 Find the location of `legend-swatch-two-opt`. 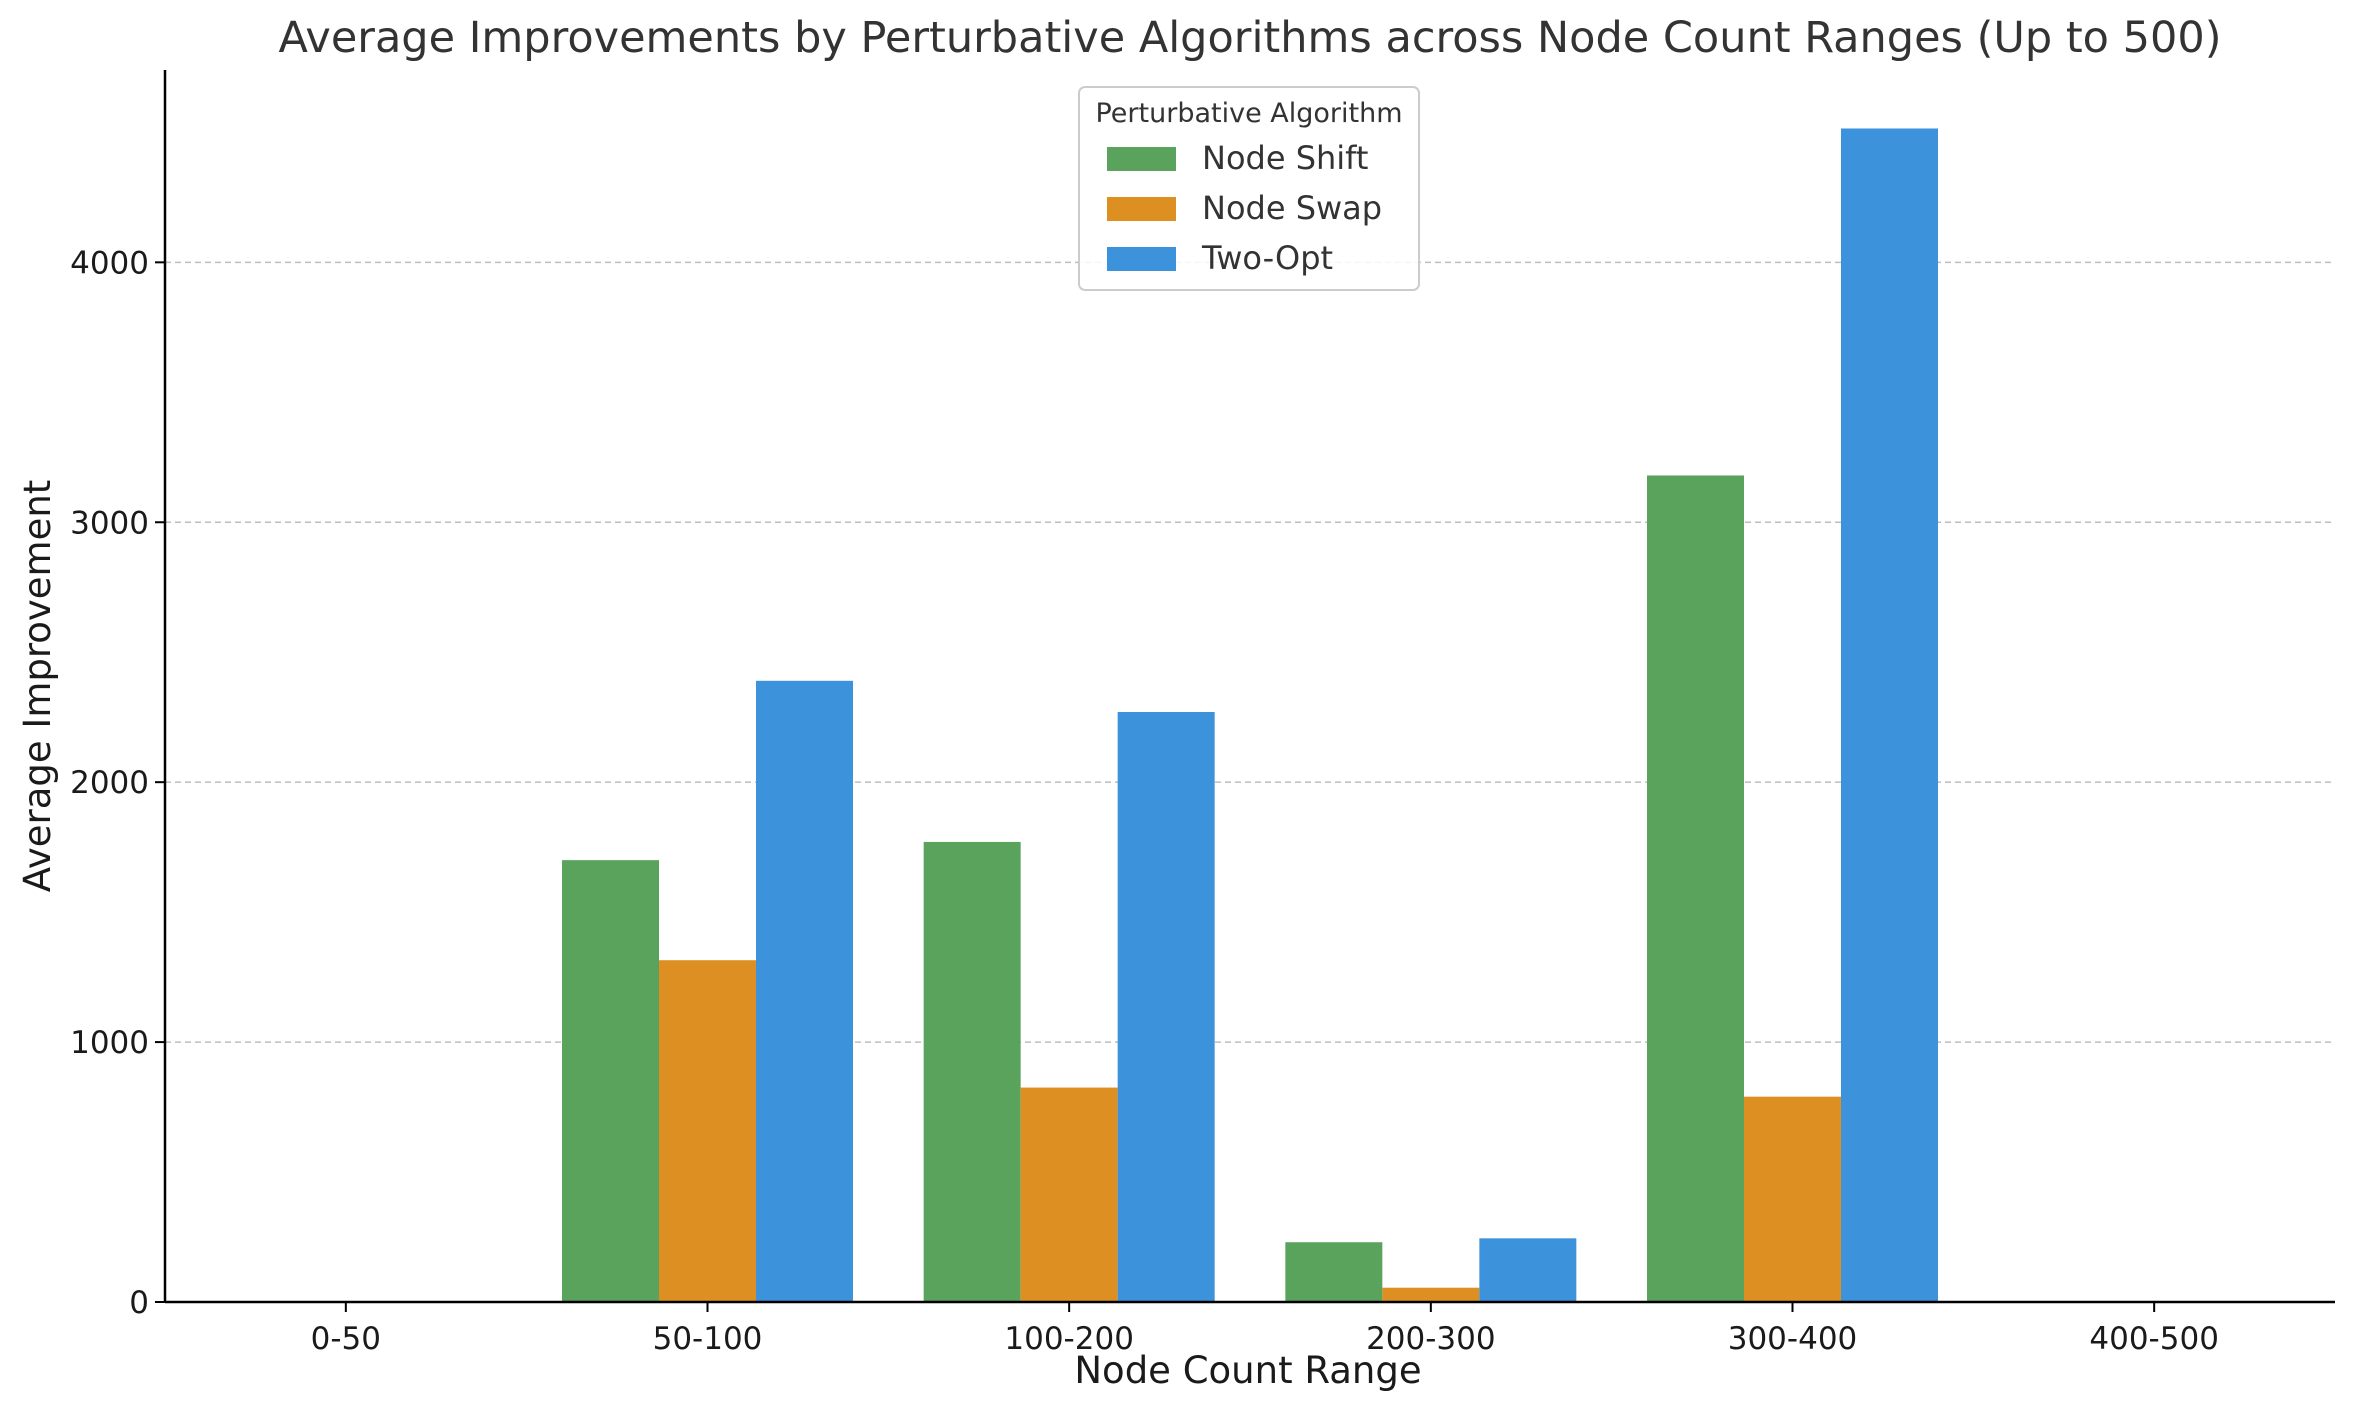

legend-swatch-two-opt is located at coordinates (1141, 259).